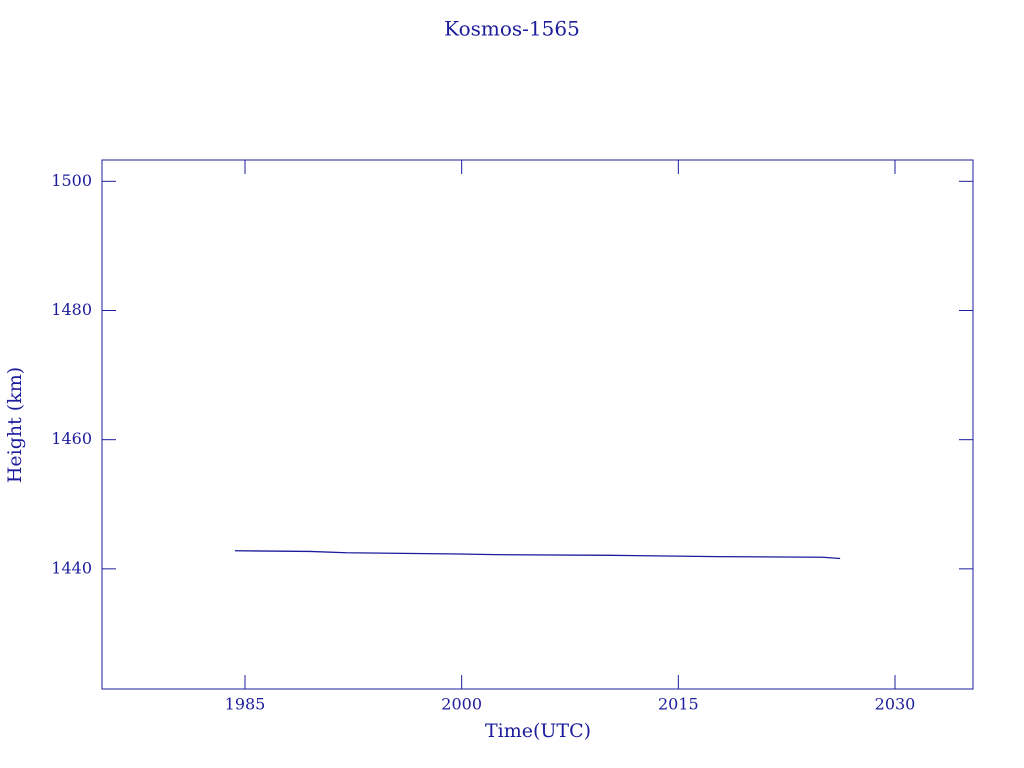  What do you see at coordinates (461, 704) in the screenshot?
I see `x-tick-label: 2000` at bounding box center [461, 704].